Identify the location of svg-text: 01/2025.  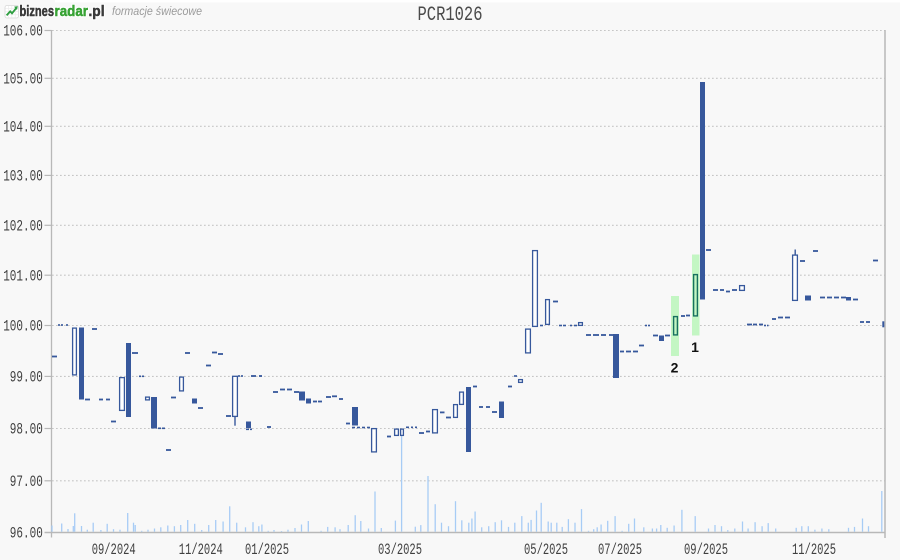
(267, 550).